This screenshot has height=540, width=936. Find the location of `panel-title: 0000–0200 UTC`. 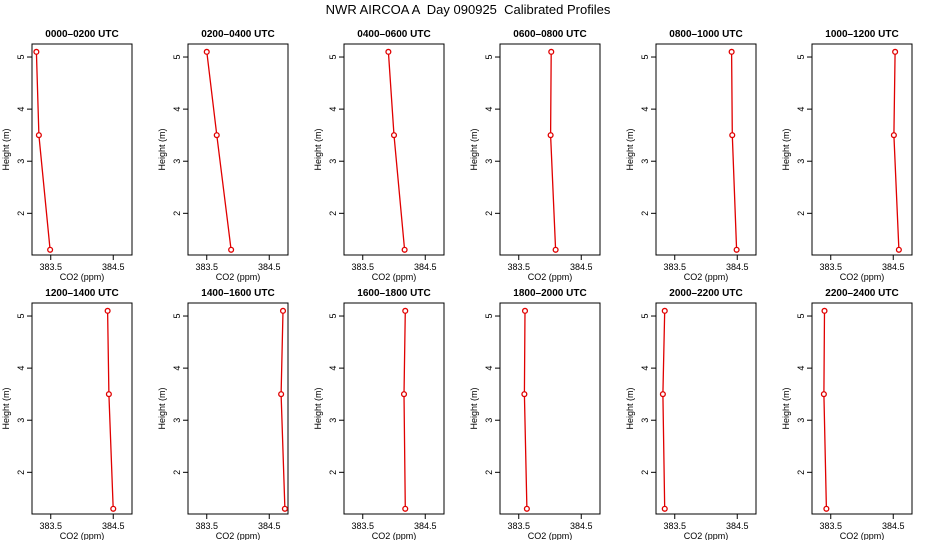

panel-title: 0000–0200 UTC is located at coordinates (81, 34).